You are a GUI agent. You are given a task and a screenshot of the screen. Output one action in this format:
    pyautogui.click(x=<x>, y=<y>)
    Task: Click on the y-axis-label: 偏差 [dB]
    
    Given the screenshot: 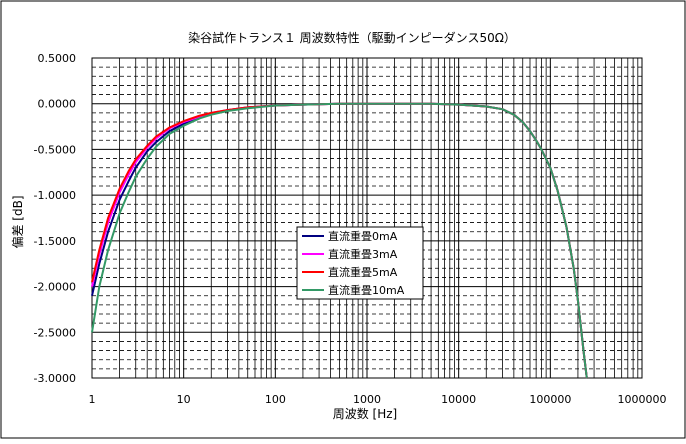 What is the action you would take?
    pyautogui.click(x=17, y=221)
    